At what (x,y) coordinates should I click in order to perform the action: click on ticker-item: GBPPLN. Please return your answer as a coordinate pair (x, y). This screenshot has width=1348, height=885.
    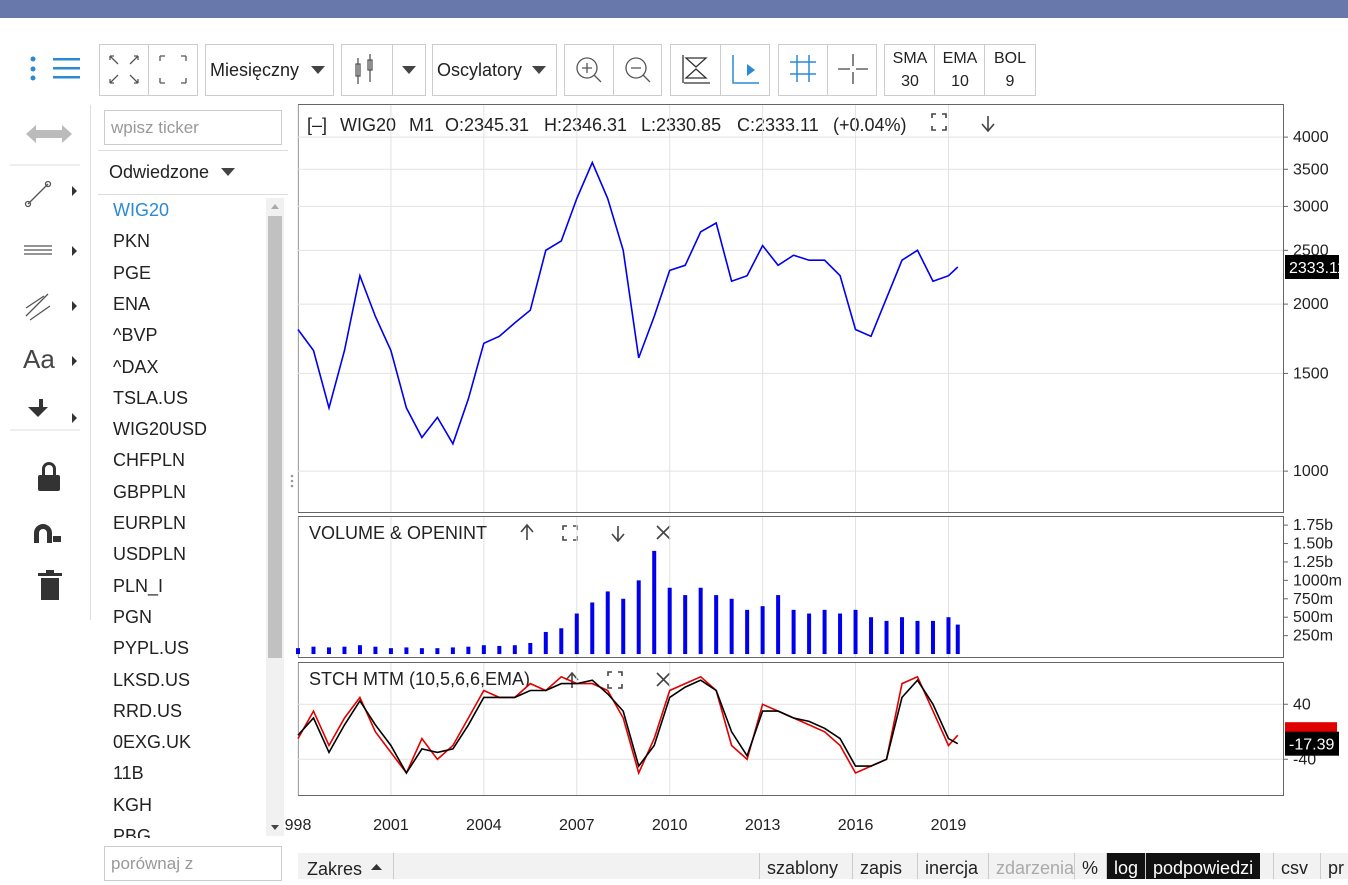
    Looking at the image, I should click on (150, 491).